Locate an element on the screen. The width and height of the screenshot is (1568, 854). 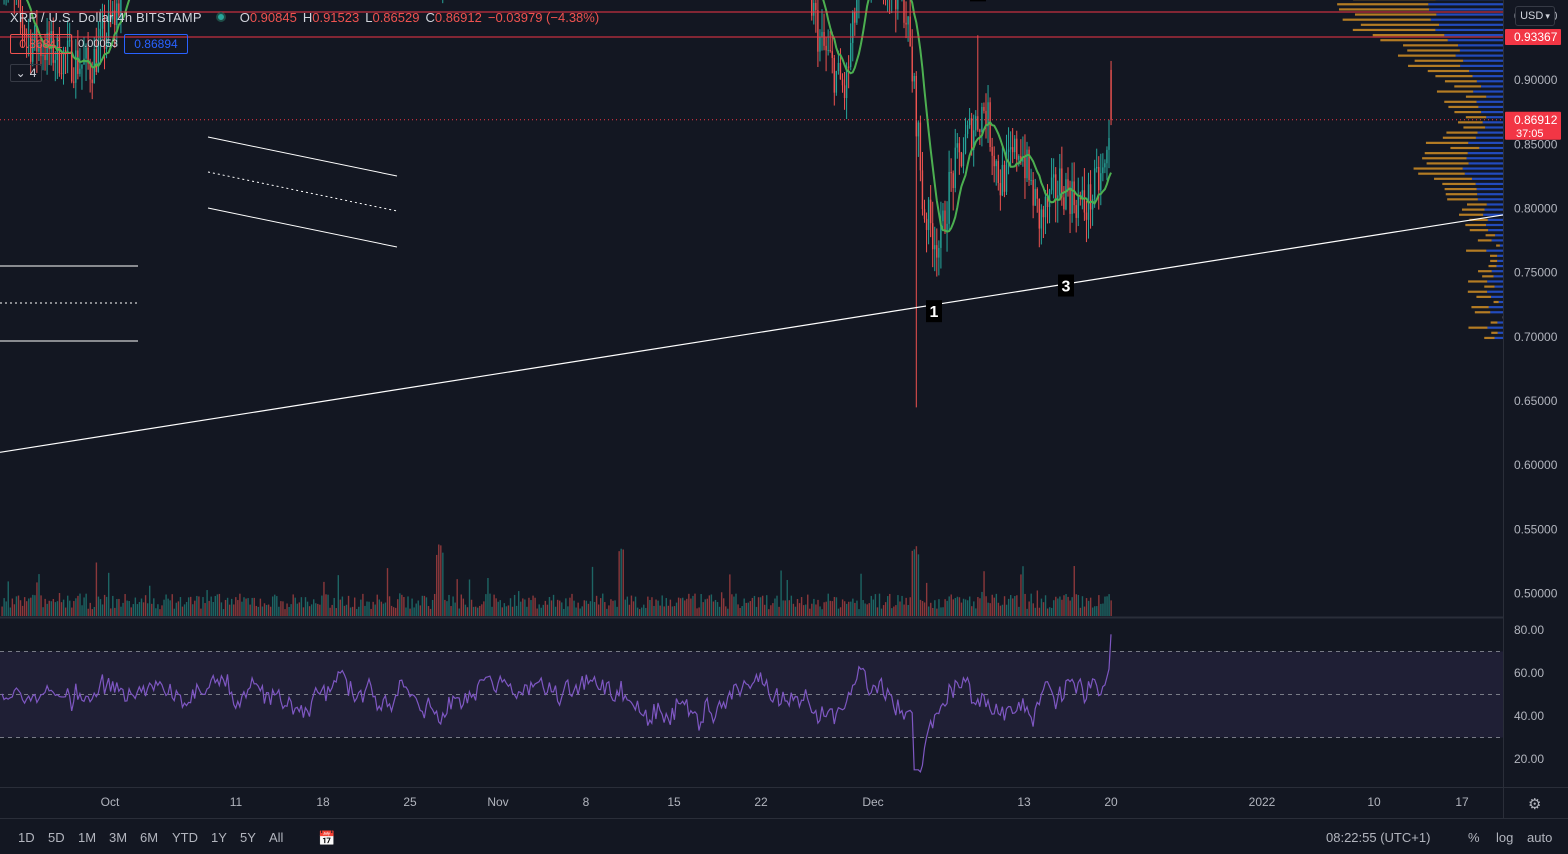
timeframe-1m: 1M is located at coordinates (87, 837).